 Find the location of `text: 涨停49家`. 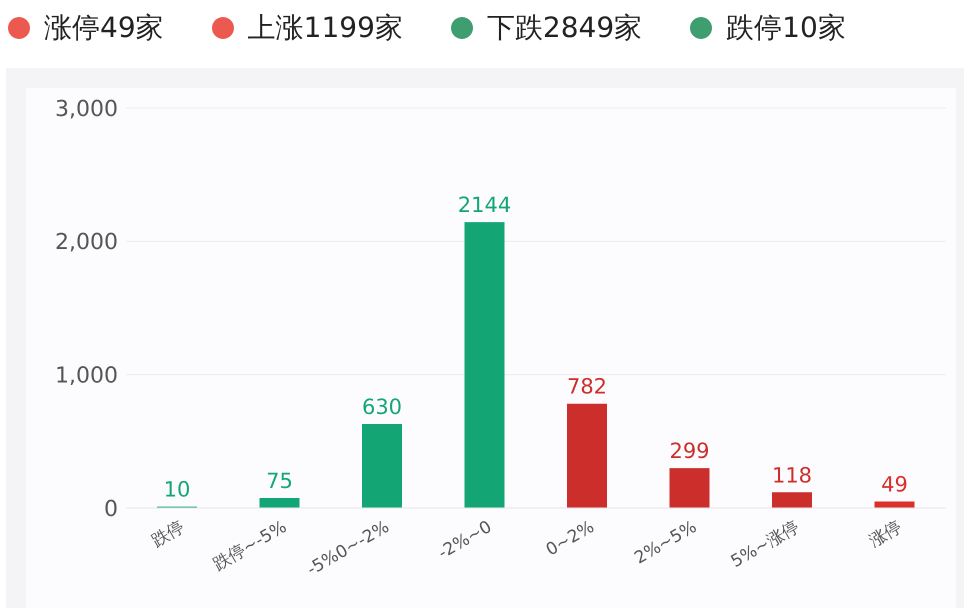

text: 涨停49家 is located at coordinates (104, 28).